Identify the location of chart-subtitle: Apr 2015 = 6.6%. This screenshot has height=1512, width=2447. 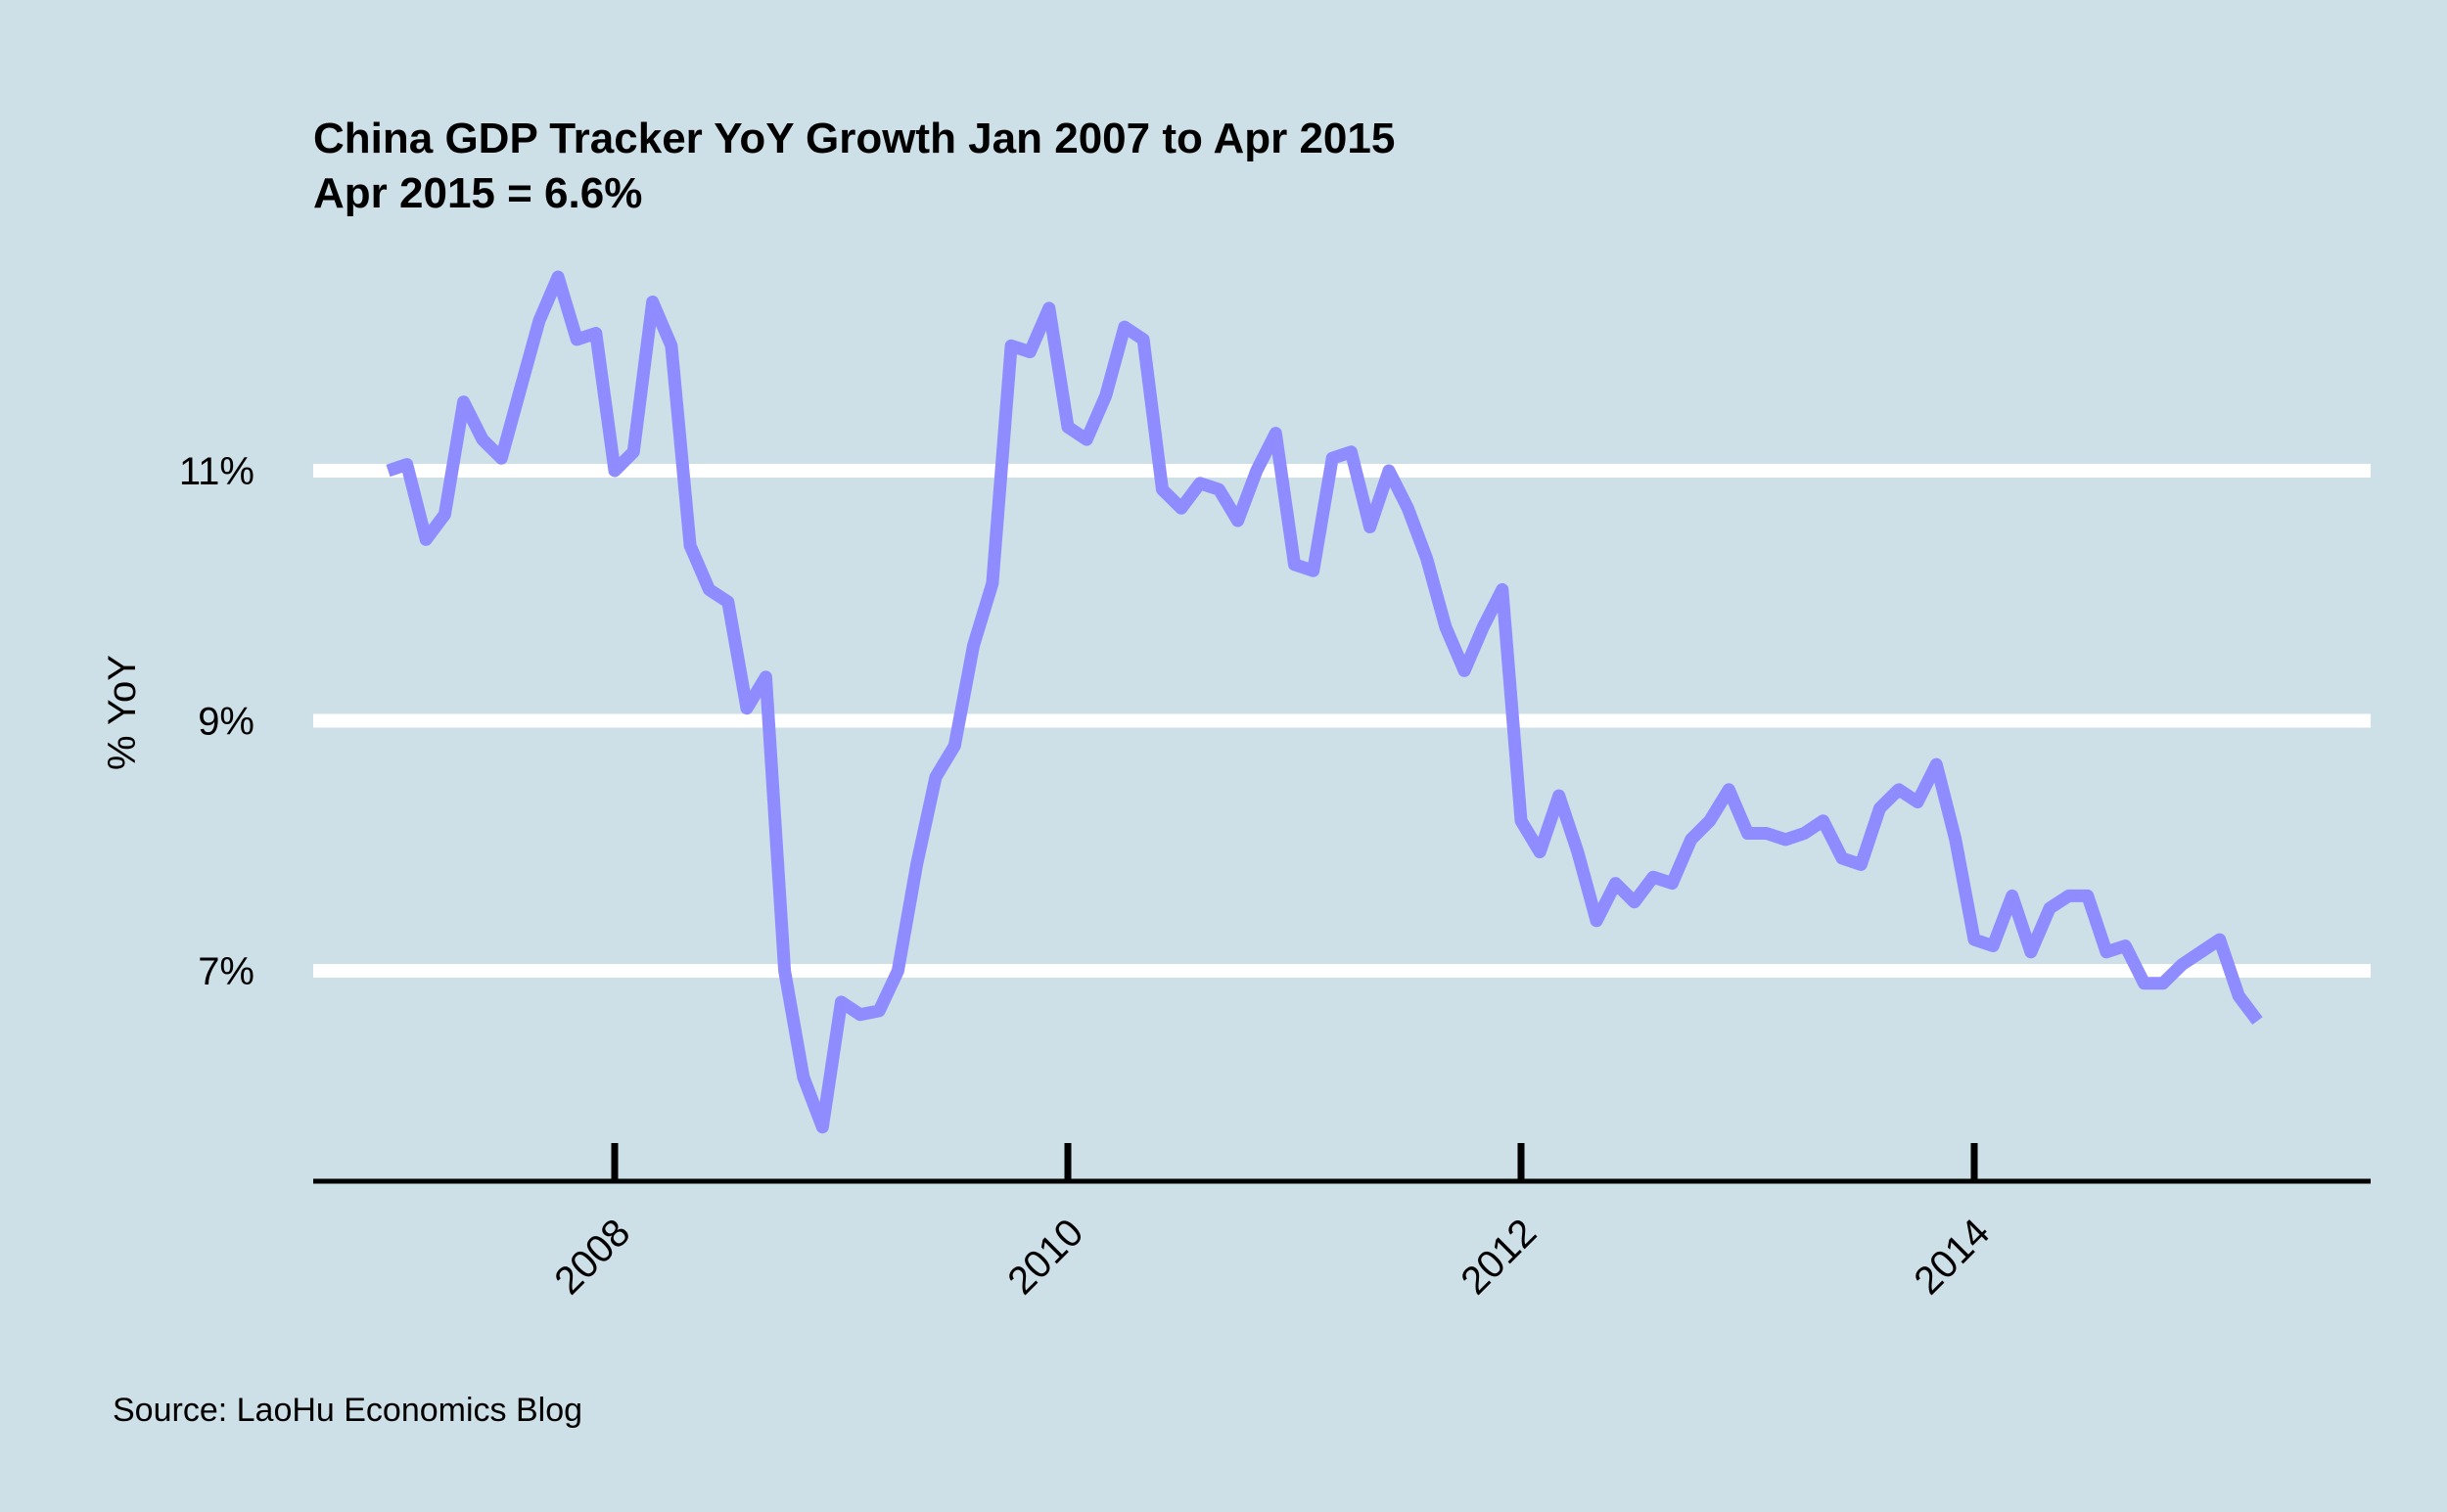
(477, 193).